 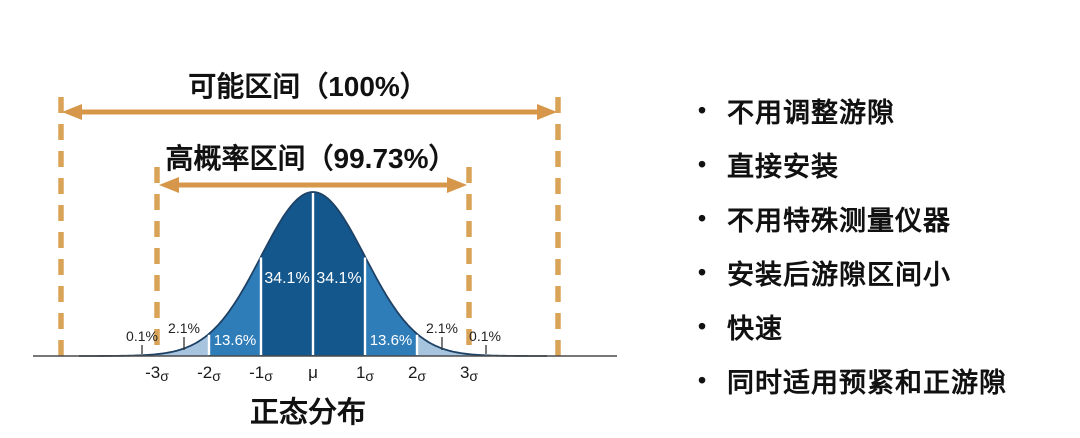 I want to click on high-probability-interval-label: 高概率区间（99.73%）, so click(x=311, y=158).